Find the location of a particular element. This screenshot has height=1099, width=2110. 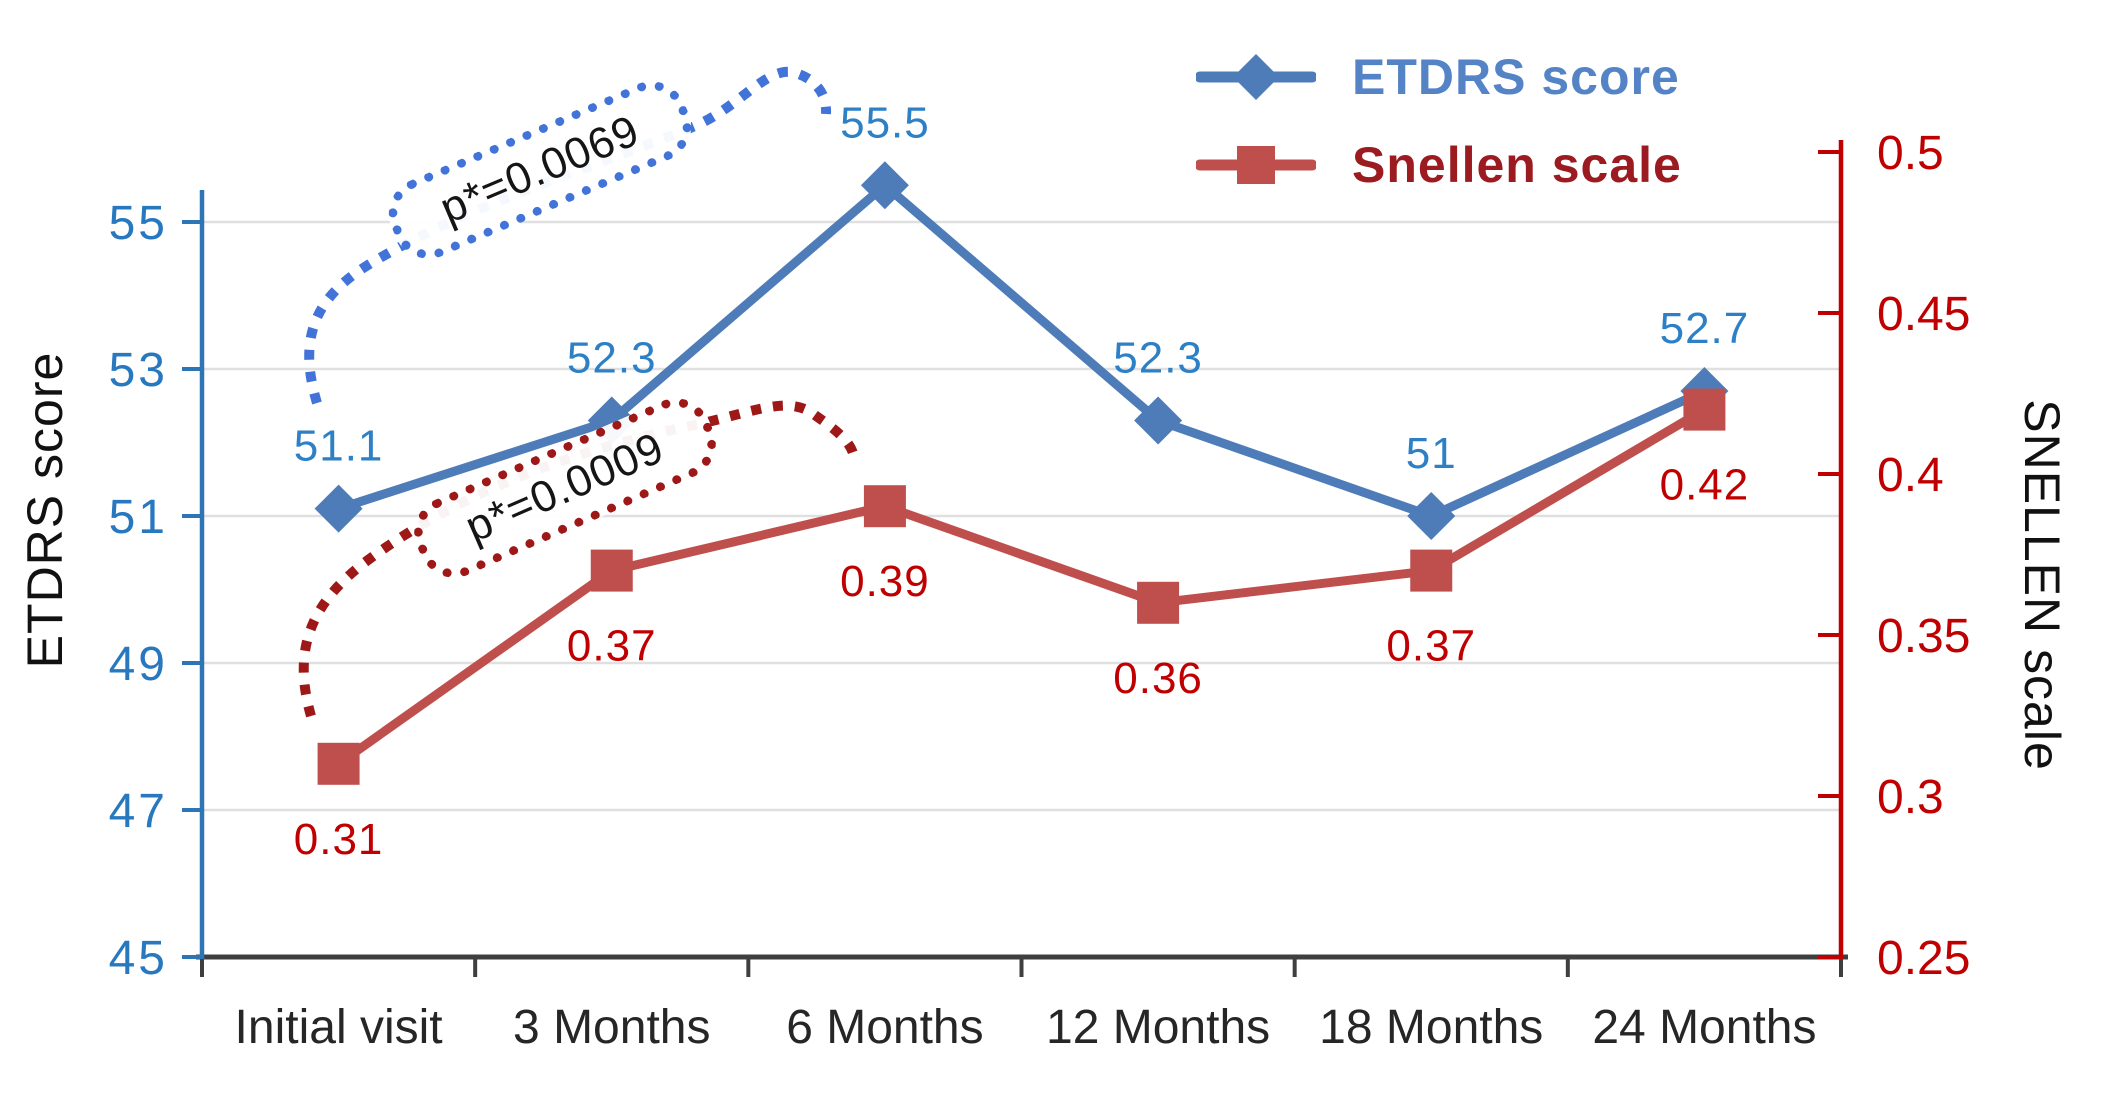

x-category-label: 24 Months is located at coordinates (1704, 1027).